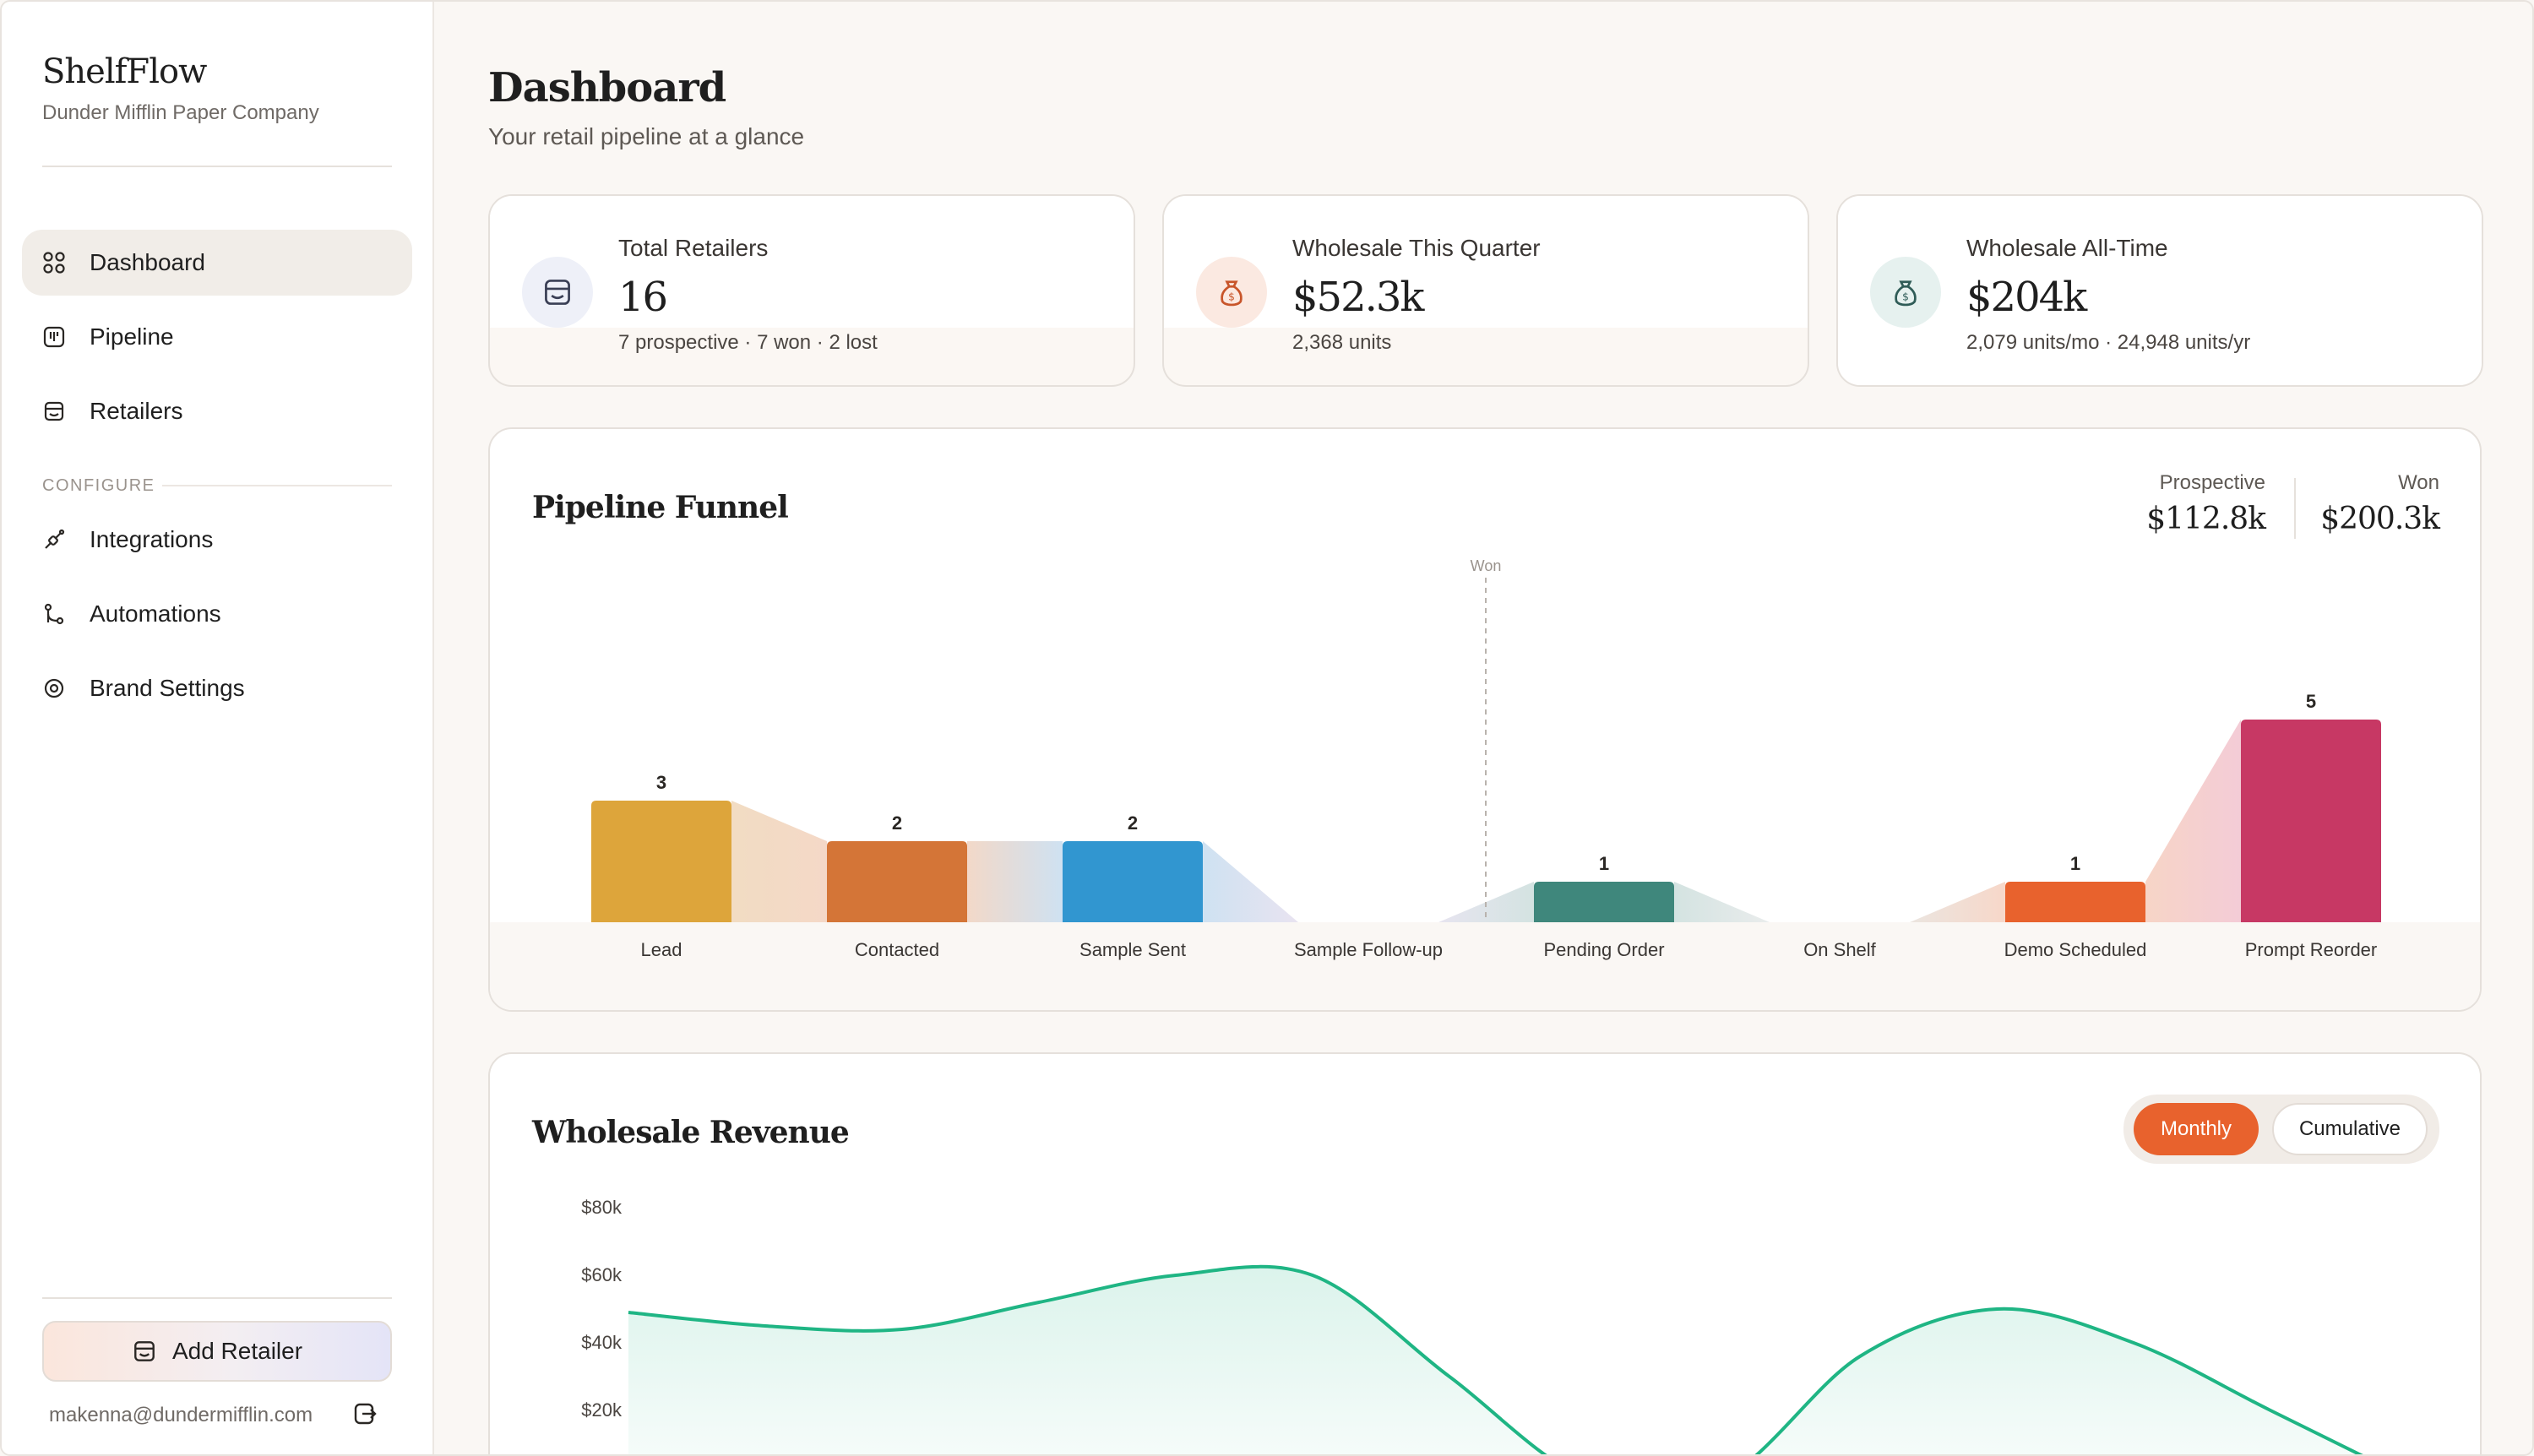  I want to click on toggle-monthly-button: Monthly, so click(2196, 1129).